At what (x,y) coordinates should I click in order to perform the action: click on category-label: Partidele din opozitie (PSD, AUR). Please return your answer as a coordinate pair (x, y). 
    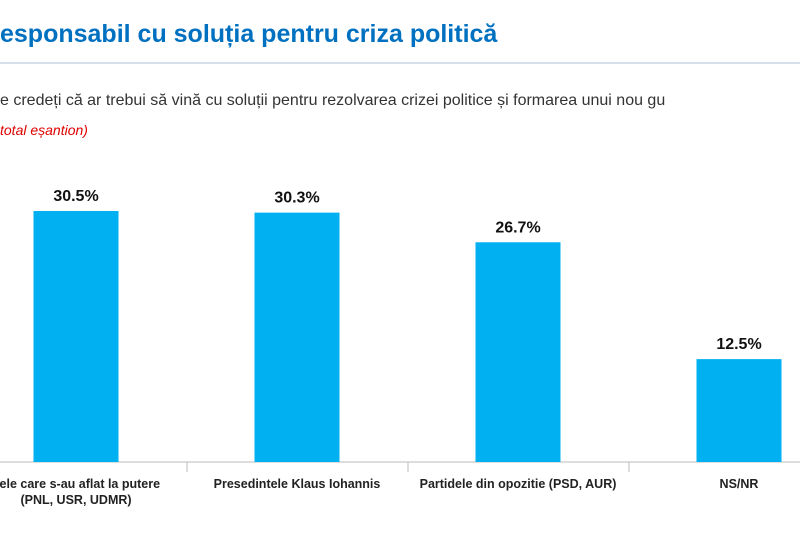
    Looking at the image, I should click on (518, 484).